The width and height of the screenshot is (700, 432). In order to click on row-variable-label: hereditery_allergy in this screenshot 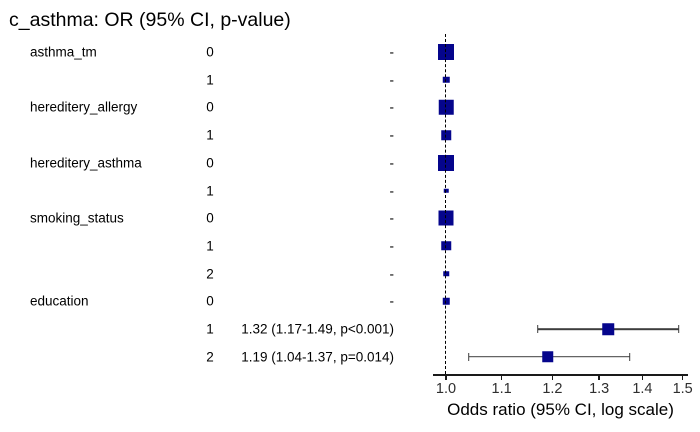, I will do `click(84, 107)`.